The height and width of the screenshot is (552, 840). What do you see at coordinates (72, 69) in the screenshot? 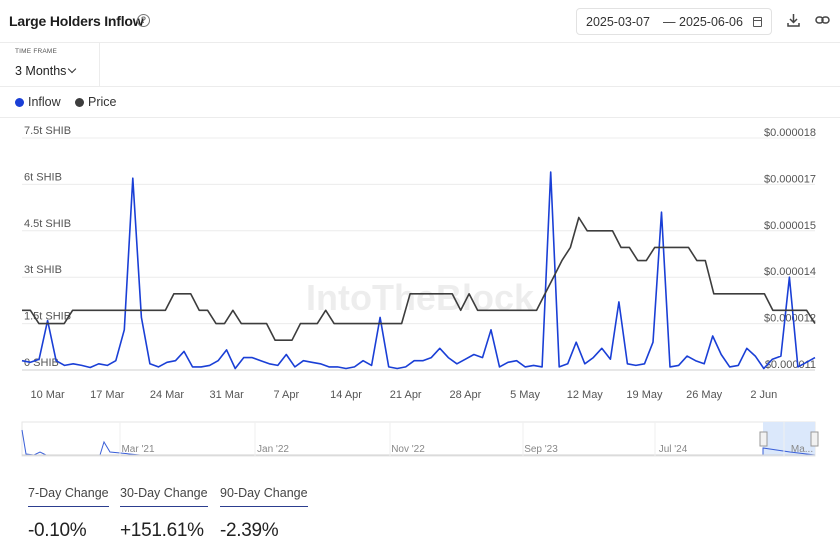
I see `chevron-down-icon` at bounding box center [72, 69].